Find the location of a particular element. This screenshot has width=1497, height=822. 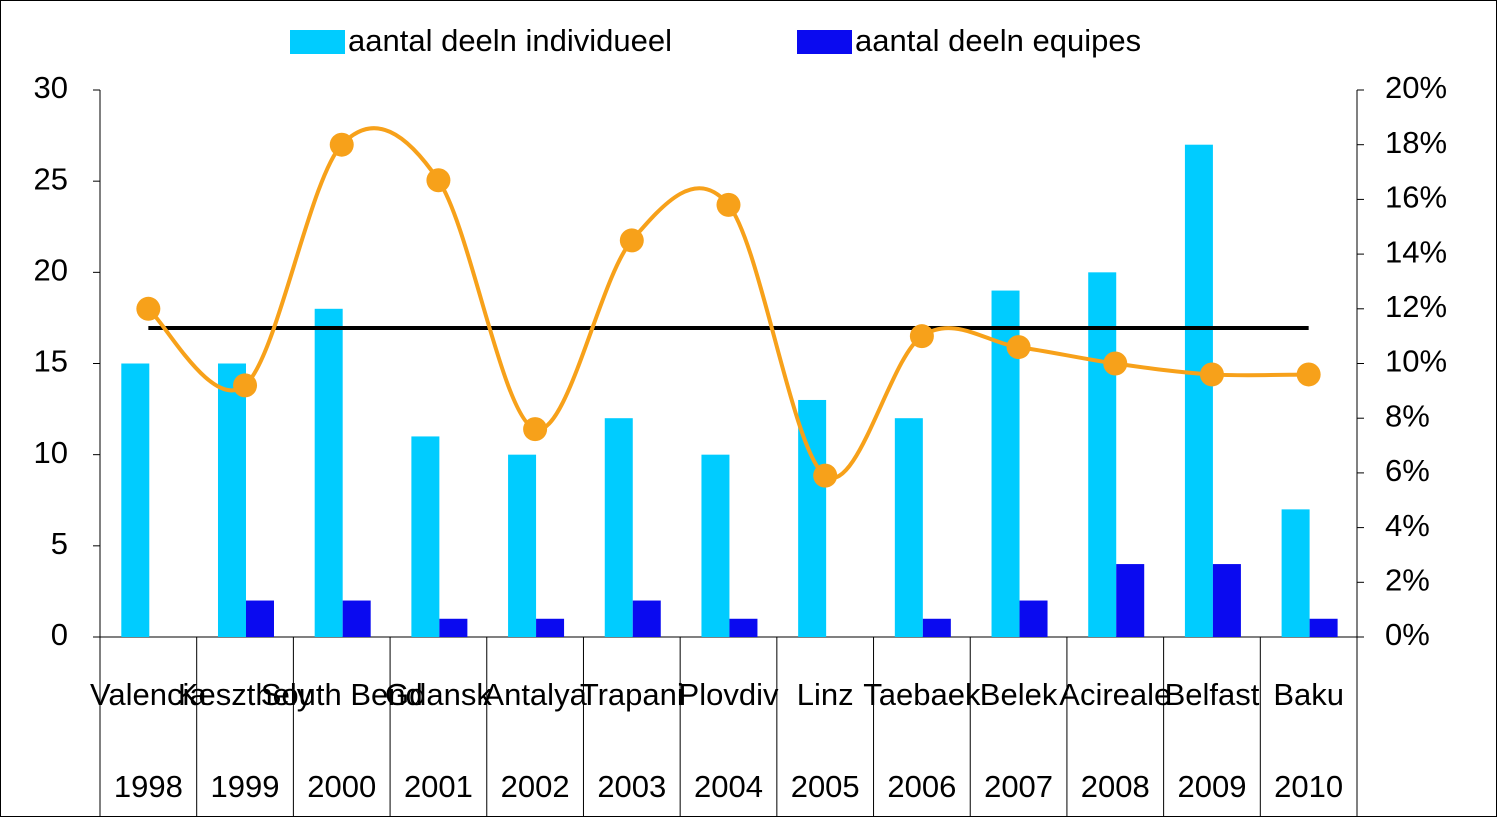

x-tick-year: 2006 is located at coordinates (921, 786).